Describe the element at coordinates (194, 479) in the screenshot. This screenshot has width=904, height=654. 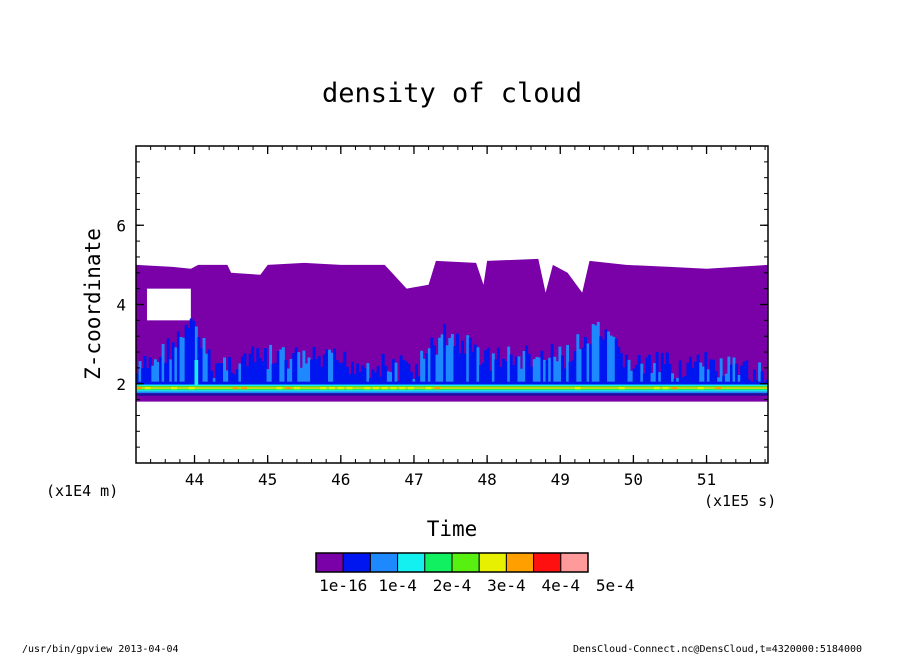
I see `x-tick-label: 44` at that location.